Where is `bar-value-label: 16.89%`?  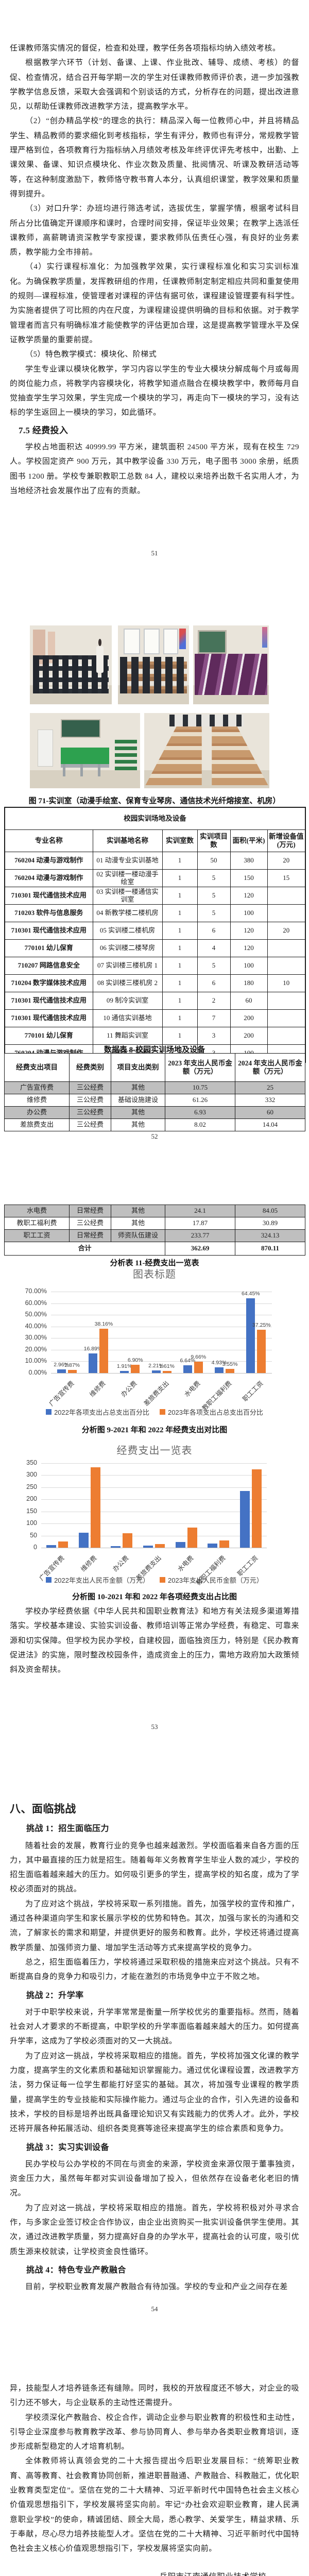
bar-value-label: 16.89% is located at coordinates (92, 1348).